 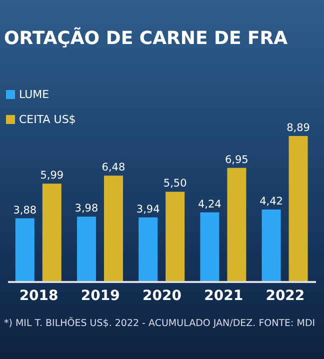 I want to click on data-label: 5,99, so click(x=52, y=176).